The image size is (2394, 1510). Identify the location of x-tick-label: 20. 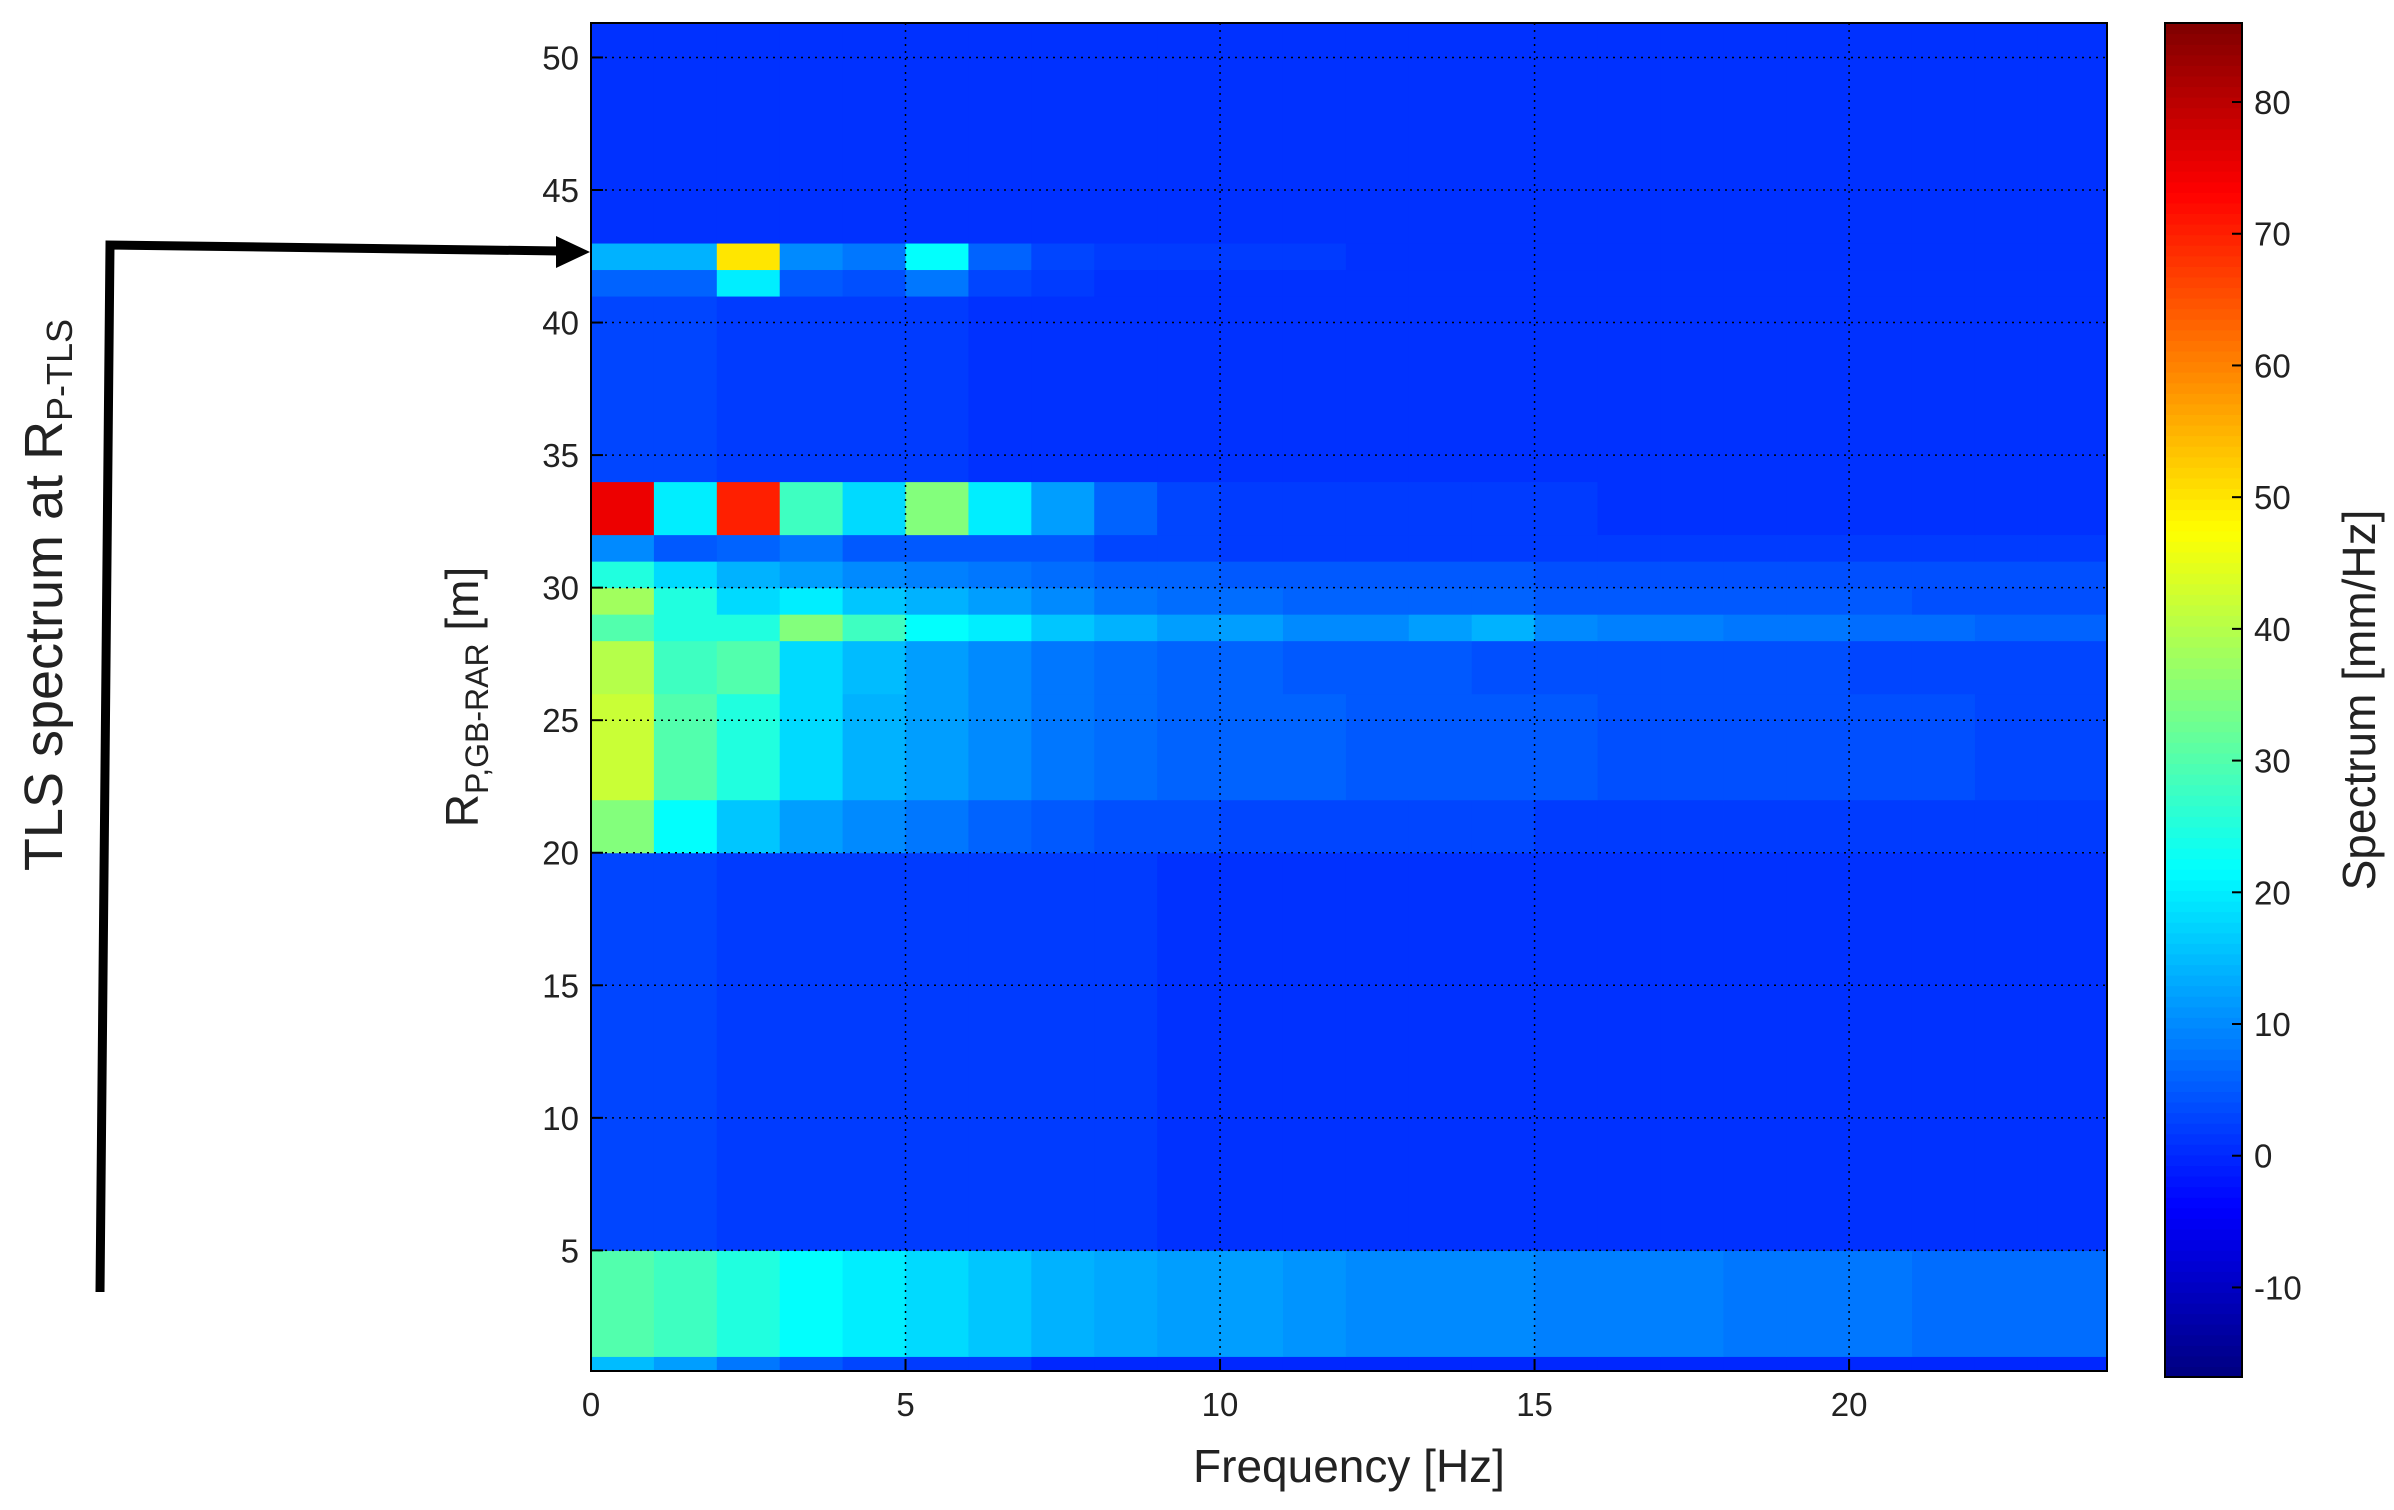
(1849, 1404).